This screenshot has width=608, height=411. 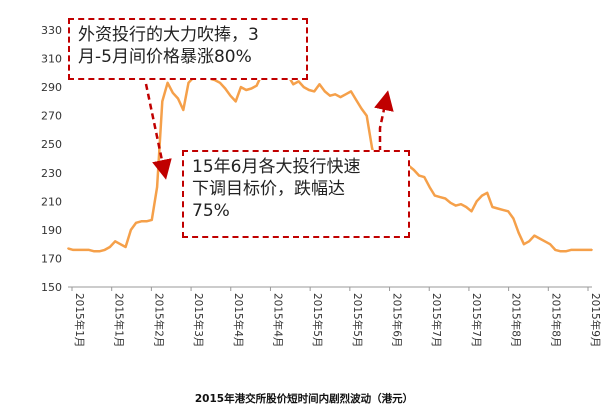 I want to click on annotation-box-downgrade: 15年6月各大投行快速 下调目标价，跌幅达 75%, so click(x=296, y=194).